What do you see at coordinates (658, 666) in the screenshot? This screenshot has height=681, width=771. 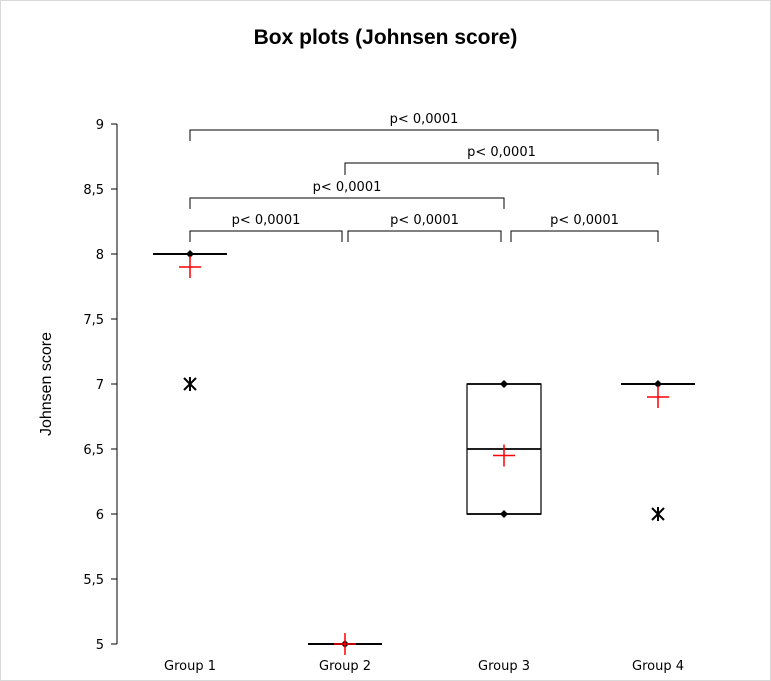 I see `x-tick-label: Group 4` at bounding box center [658, 666].